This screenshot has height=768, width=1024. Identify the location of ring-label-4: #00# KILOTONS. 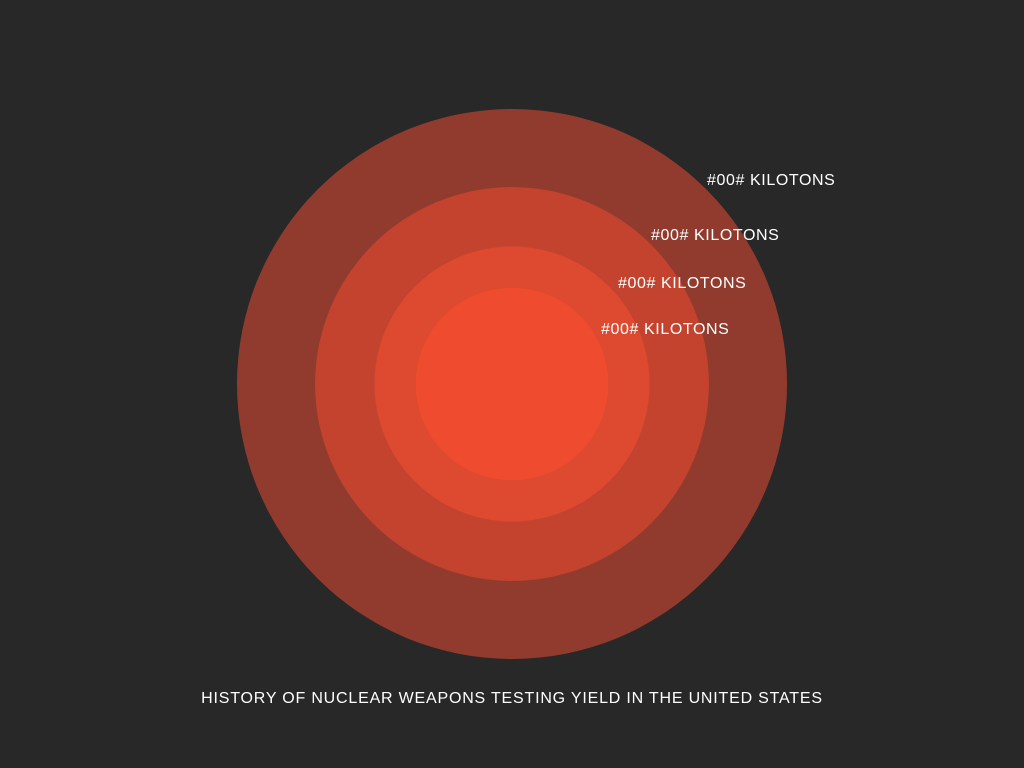
(665, 329).